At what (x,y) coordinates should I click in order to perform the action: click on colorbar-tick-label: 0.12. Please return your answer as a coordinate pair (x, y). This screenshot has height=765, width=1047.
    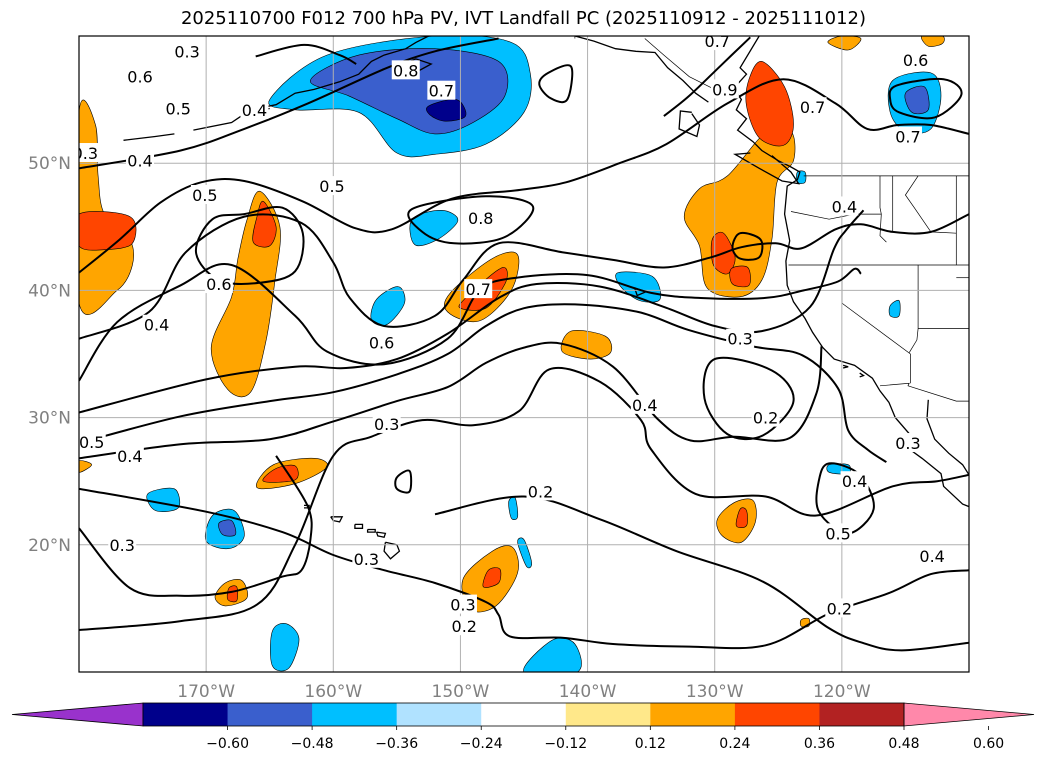
    Looking at the image, I should click on (650, 744).